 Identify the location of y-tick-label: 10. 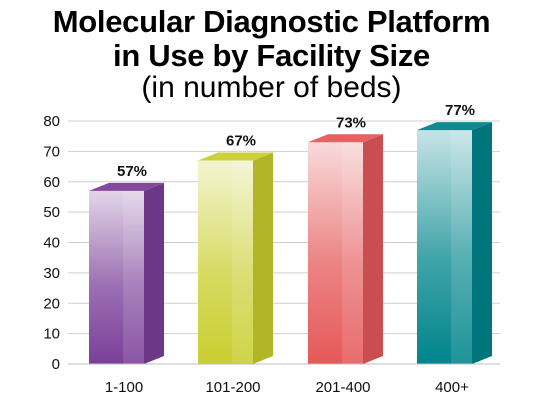
(51, 334).